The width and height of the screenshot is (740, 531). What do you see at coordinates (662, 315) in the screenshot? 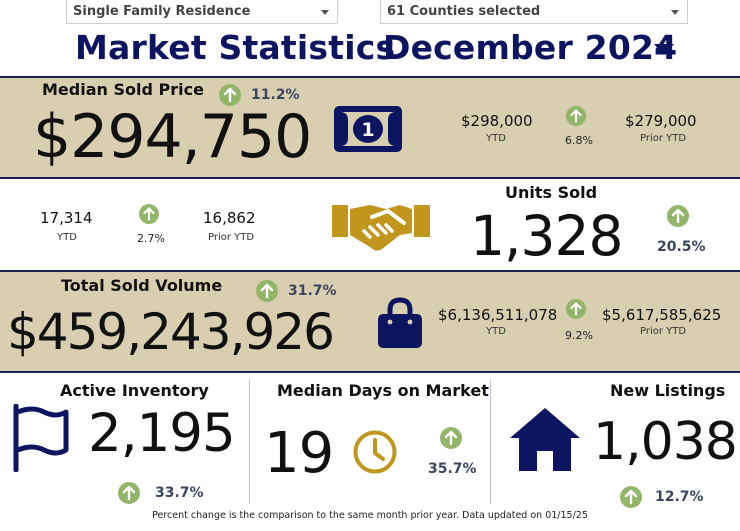
I see `total-sold-volume-prior-ytd-value: $5,617,585,625` at bounding box center [662, 315].